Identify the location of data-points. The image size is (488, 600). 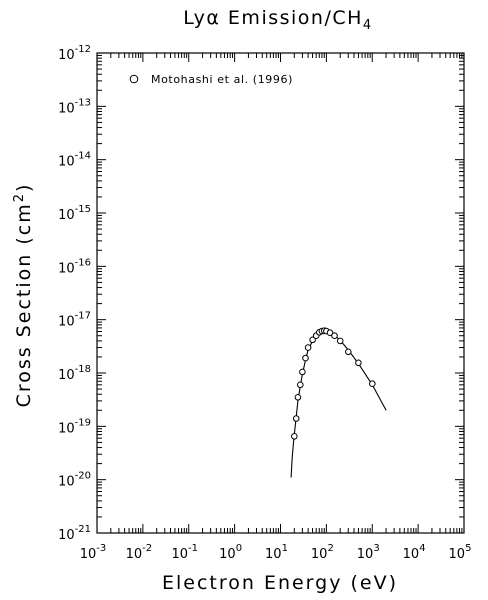
(333, 383).